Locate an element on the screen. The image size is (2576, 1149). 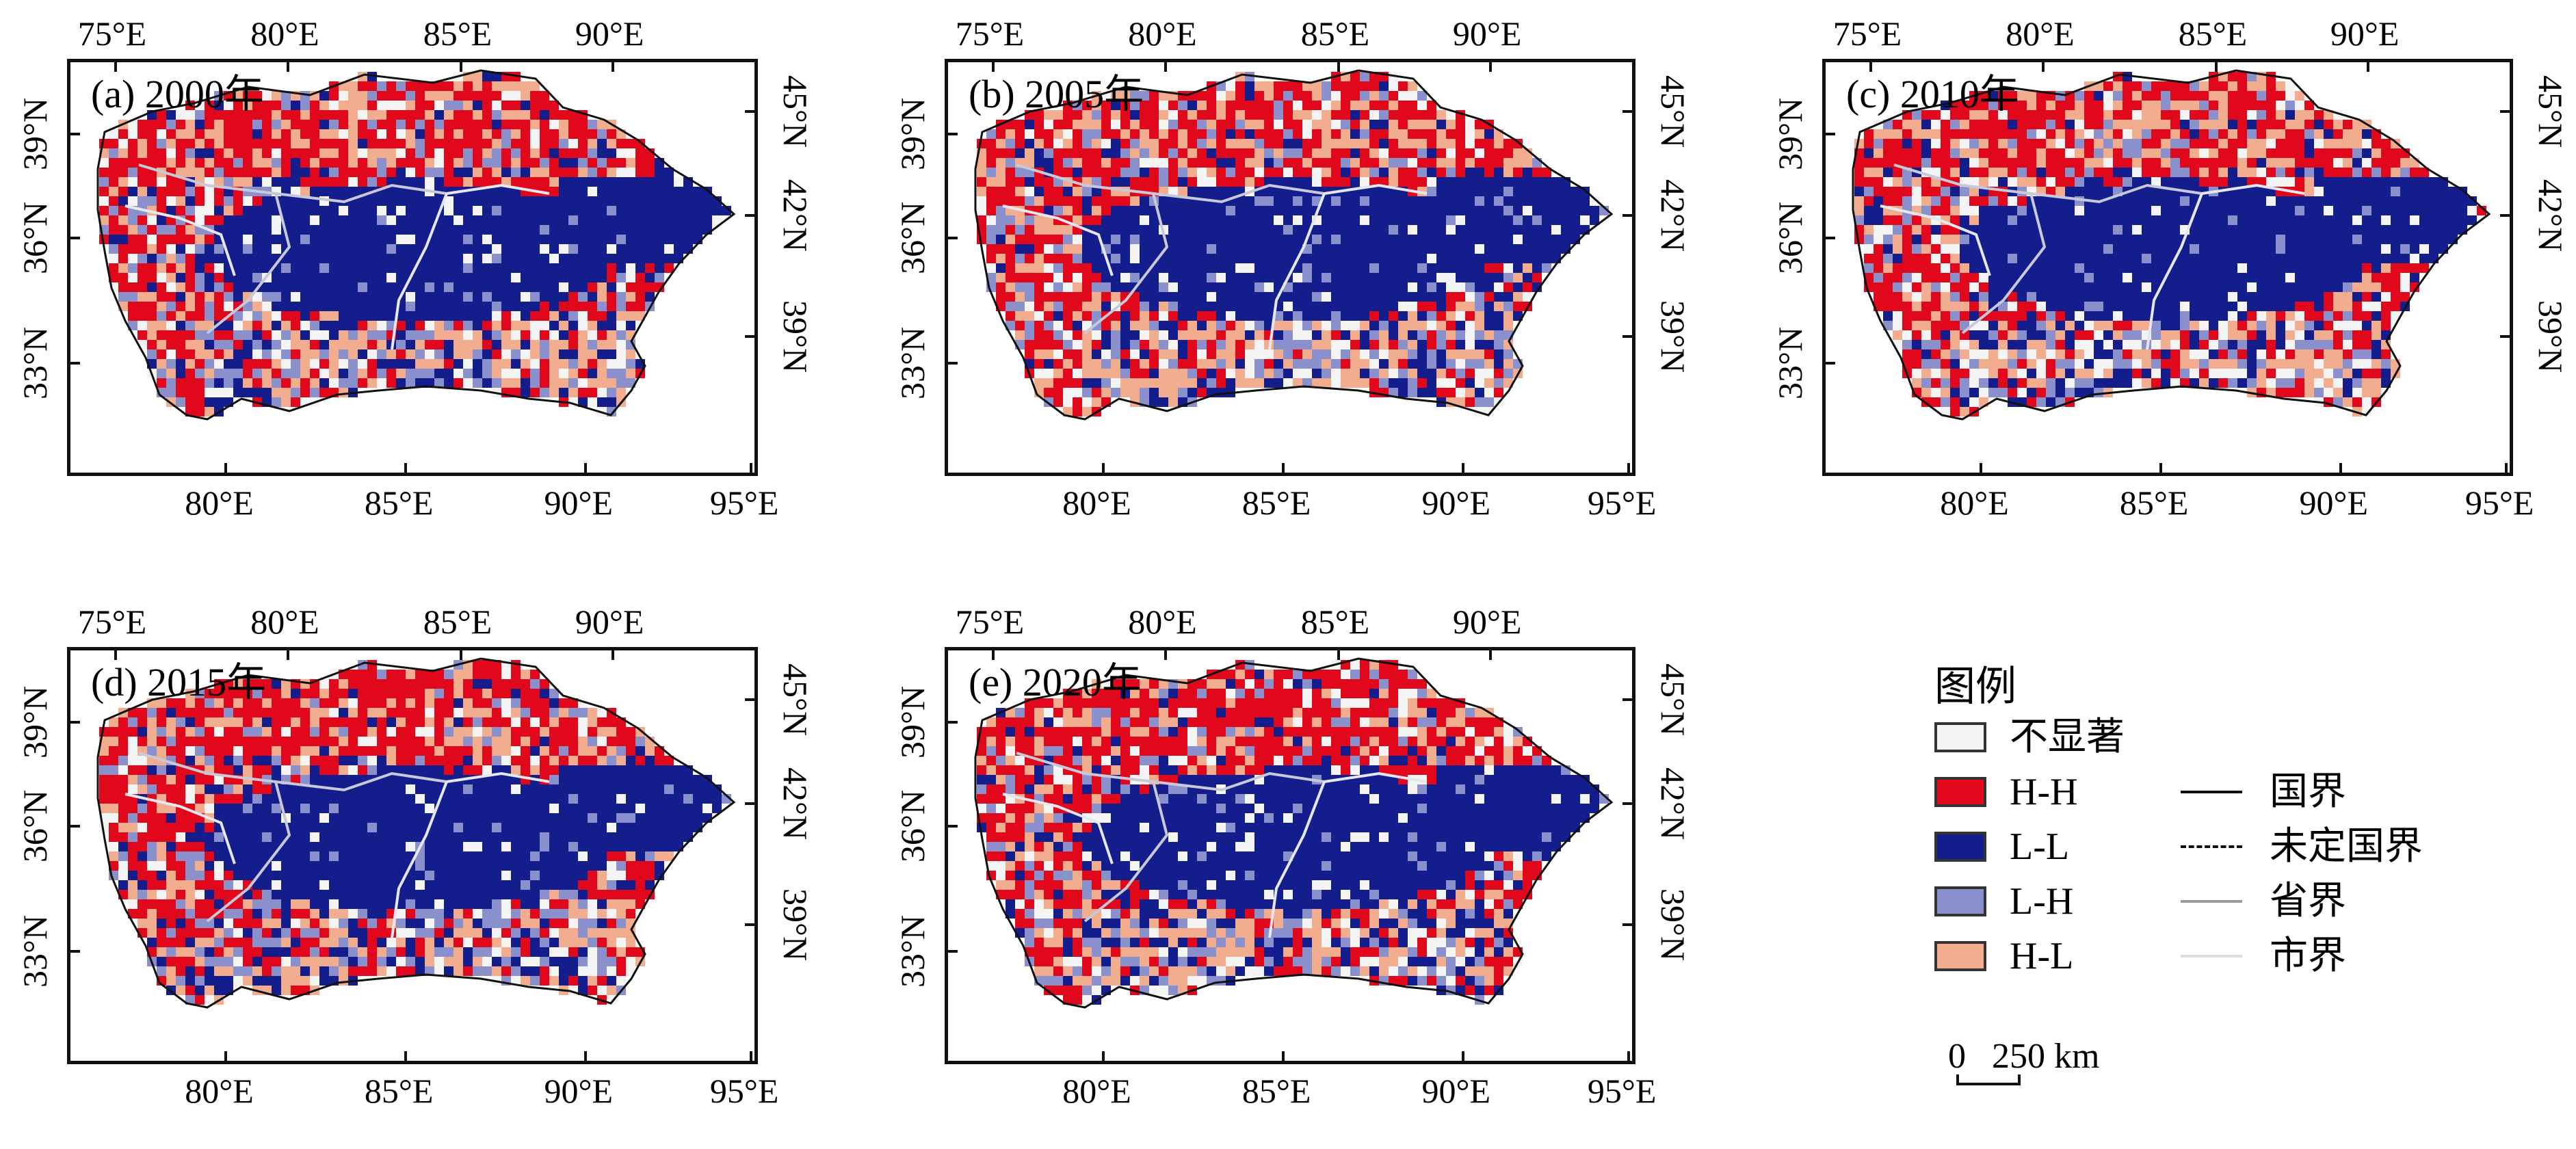
legend-line-item: 国界 is located at coordinates (2263, 792).